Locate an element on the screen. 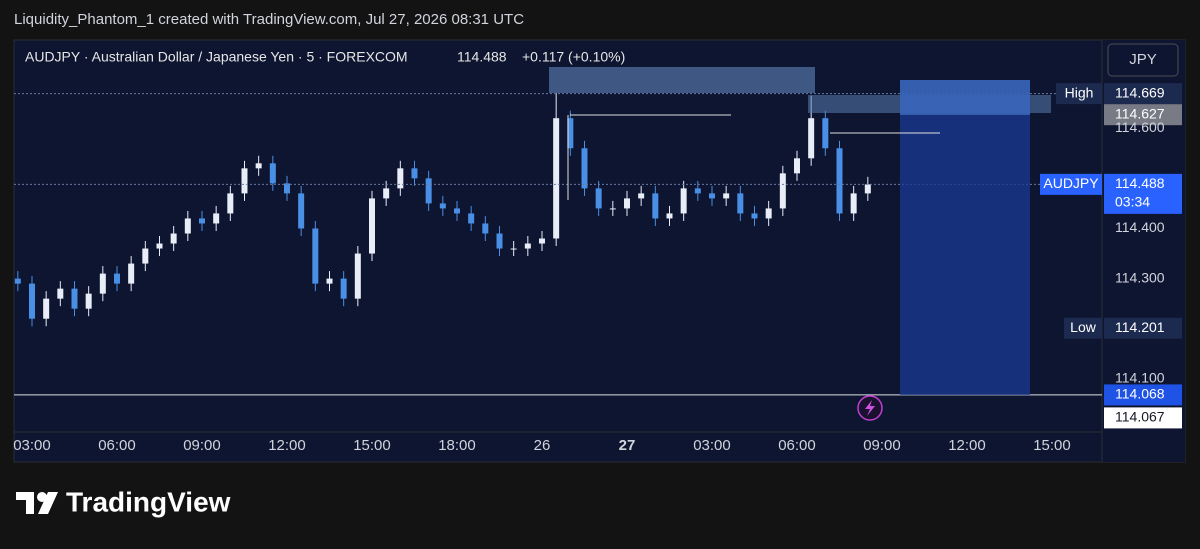  y-tick-label: 114.600 is located at coordinates (1140, 127).